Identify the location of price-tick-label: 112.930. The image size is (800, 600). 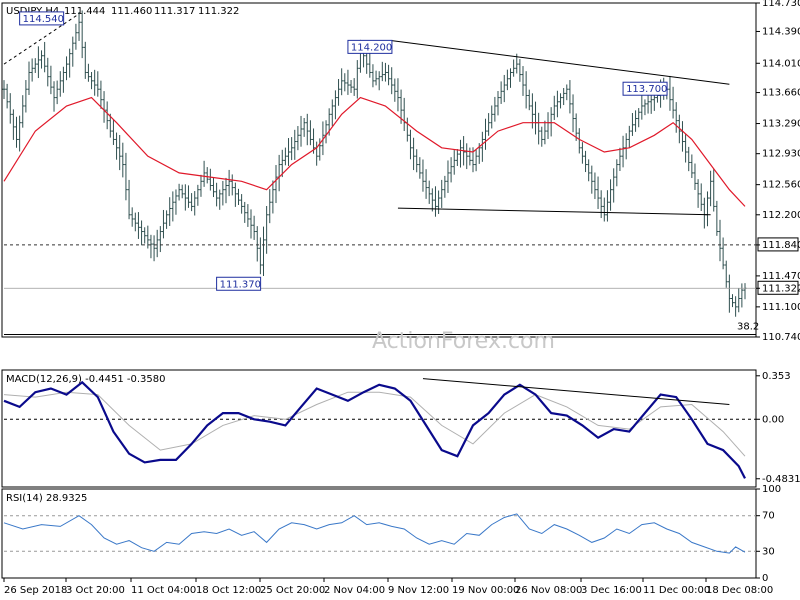
(781, 154).